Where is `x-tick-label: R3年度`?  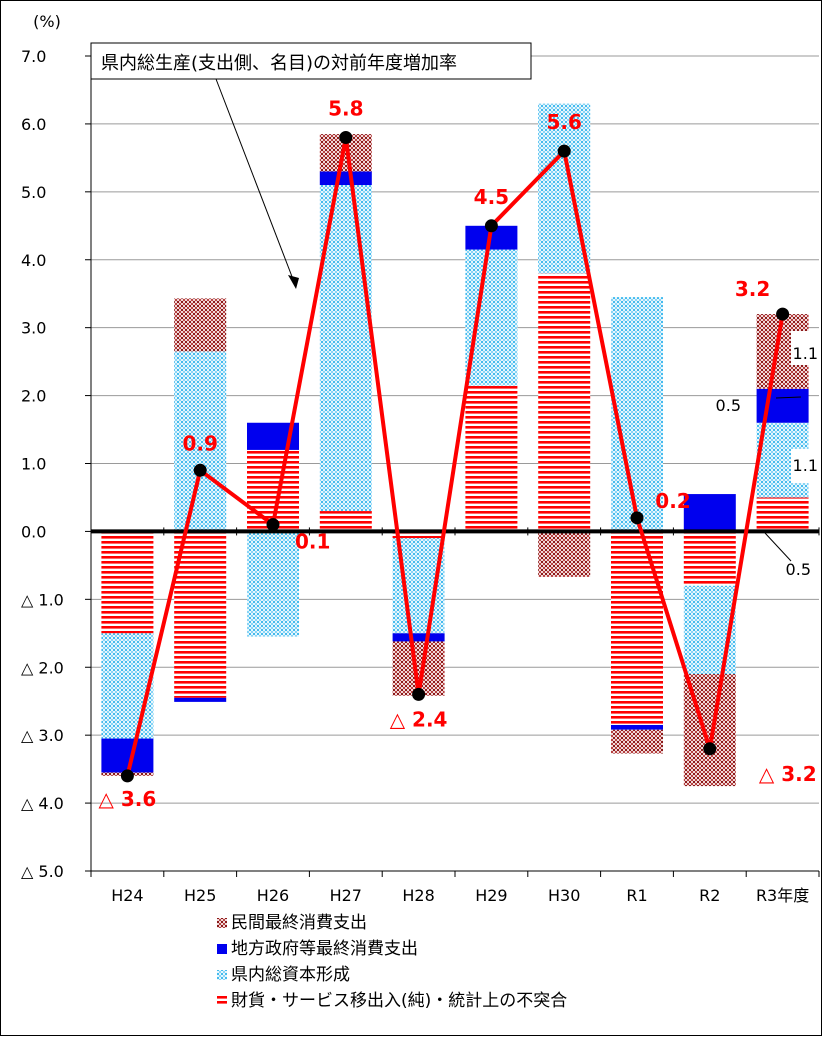 x-tick-label: R3年度 is located at coordinates (782, 895).